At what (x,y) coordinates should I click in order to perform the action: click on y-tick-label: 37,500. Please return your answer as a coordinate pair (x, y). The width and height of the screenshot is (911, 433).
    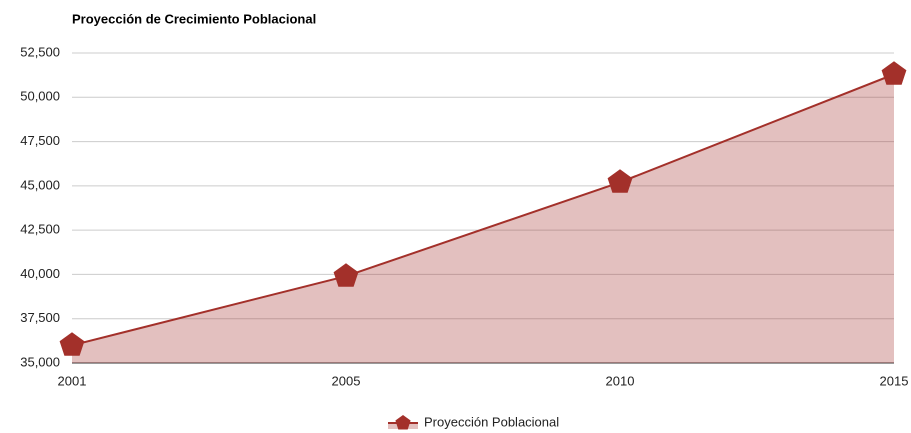
    Looking at the image, I should click on (40, 317).